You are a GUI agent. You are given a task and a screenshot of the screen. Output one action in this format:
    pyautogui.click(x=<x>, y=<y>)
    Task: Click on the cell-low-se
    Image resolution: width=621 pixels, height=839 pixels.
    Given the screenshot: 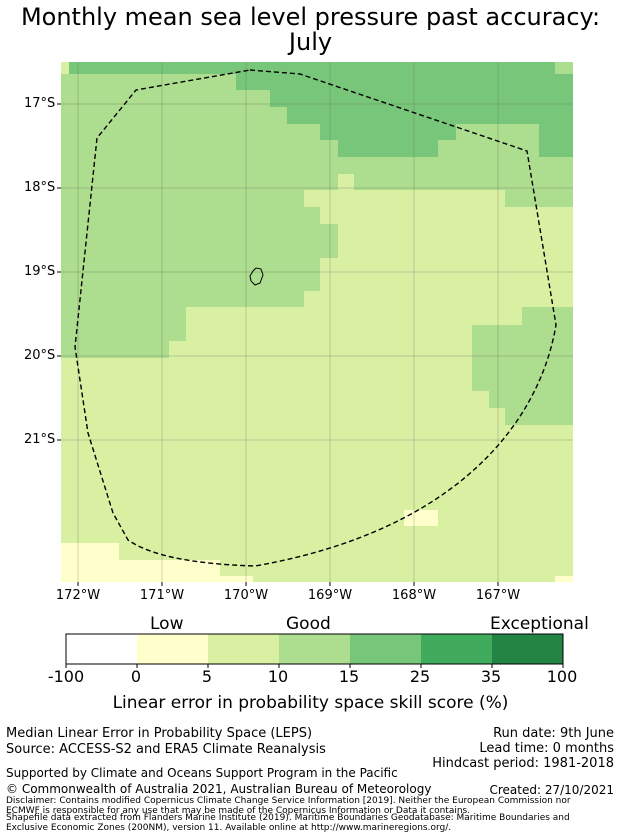 What is the action you would take?
    pyautogui.click(x=564, y=579)
    